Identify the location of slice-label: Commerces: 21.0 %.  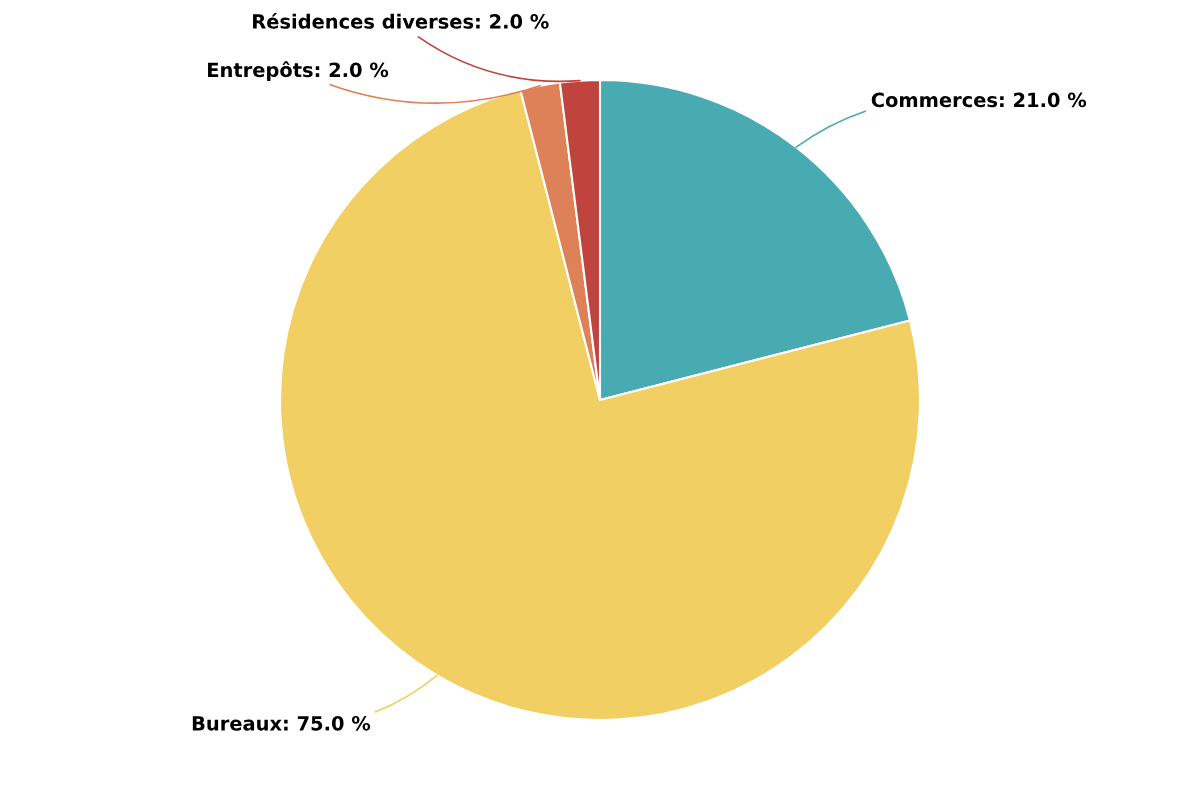
(979, 100).